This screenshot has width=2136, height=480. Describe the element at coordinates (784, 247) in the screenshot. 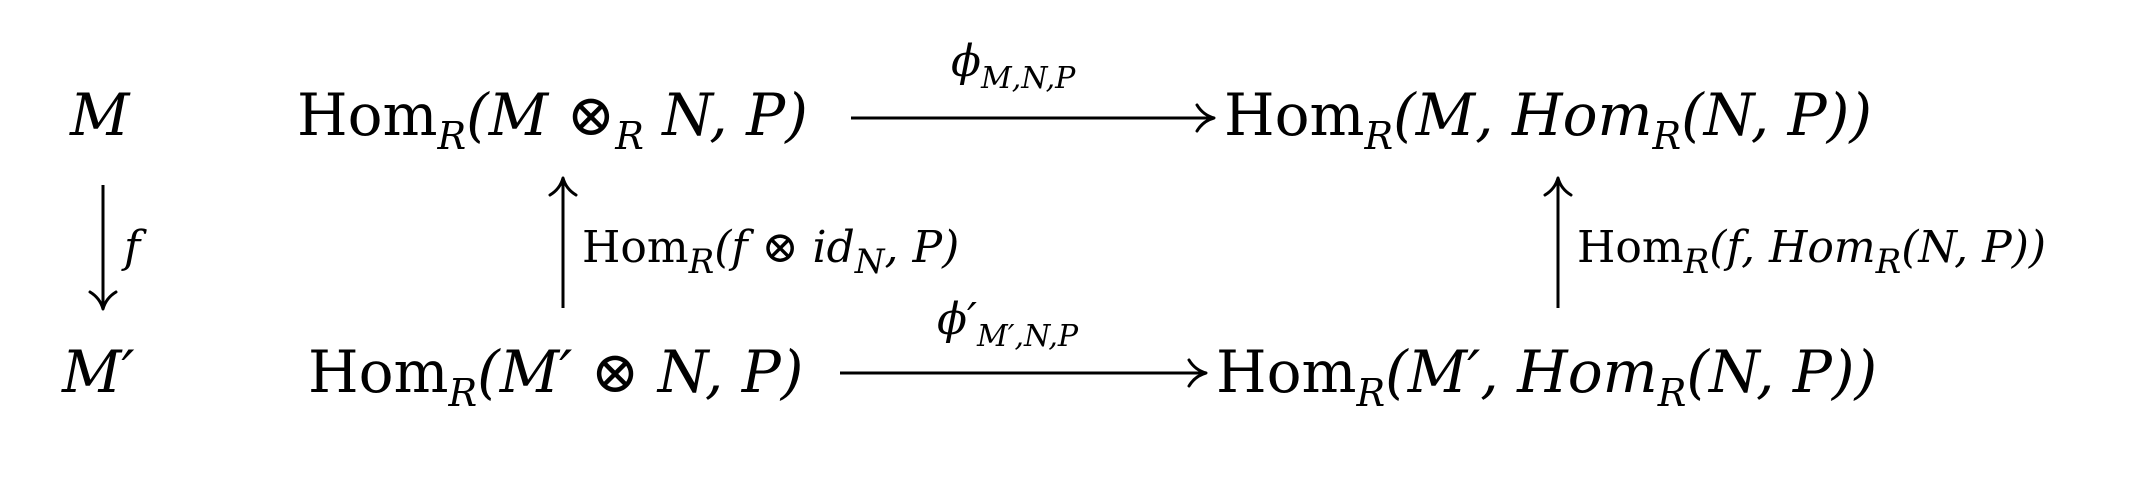

I see `map-open: (f ⊗ id` at that location.